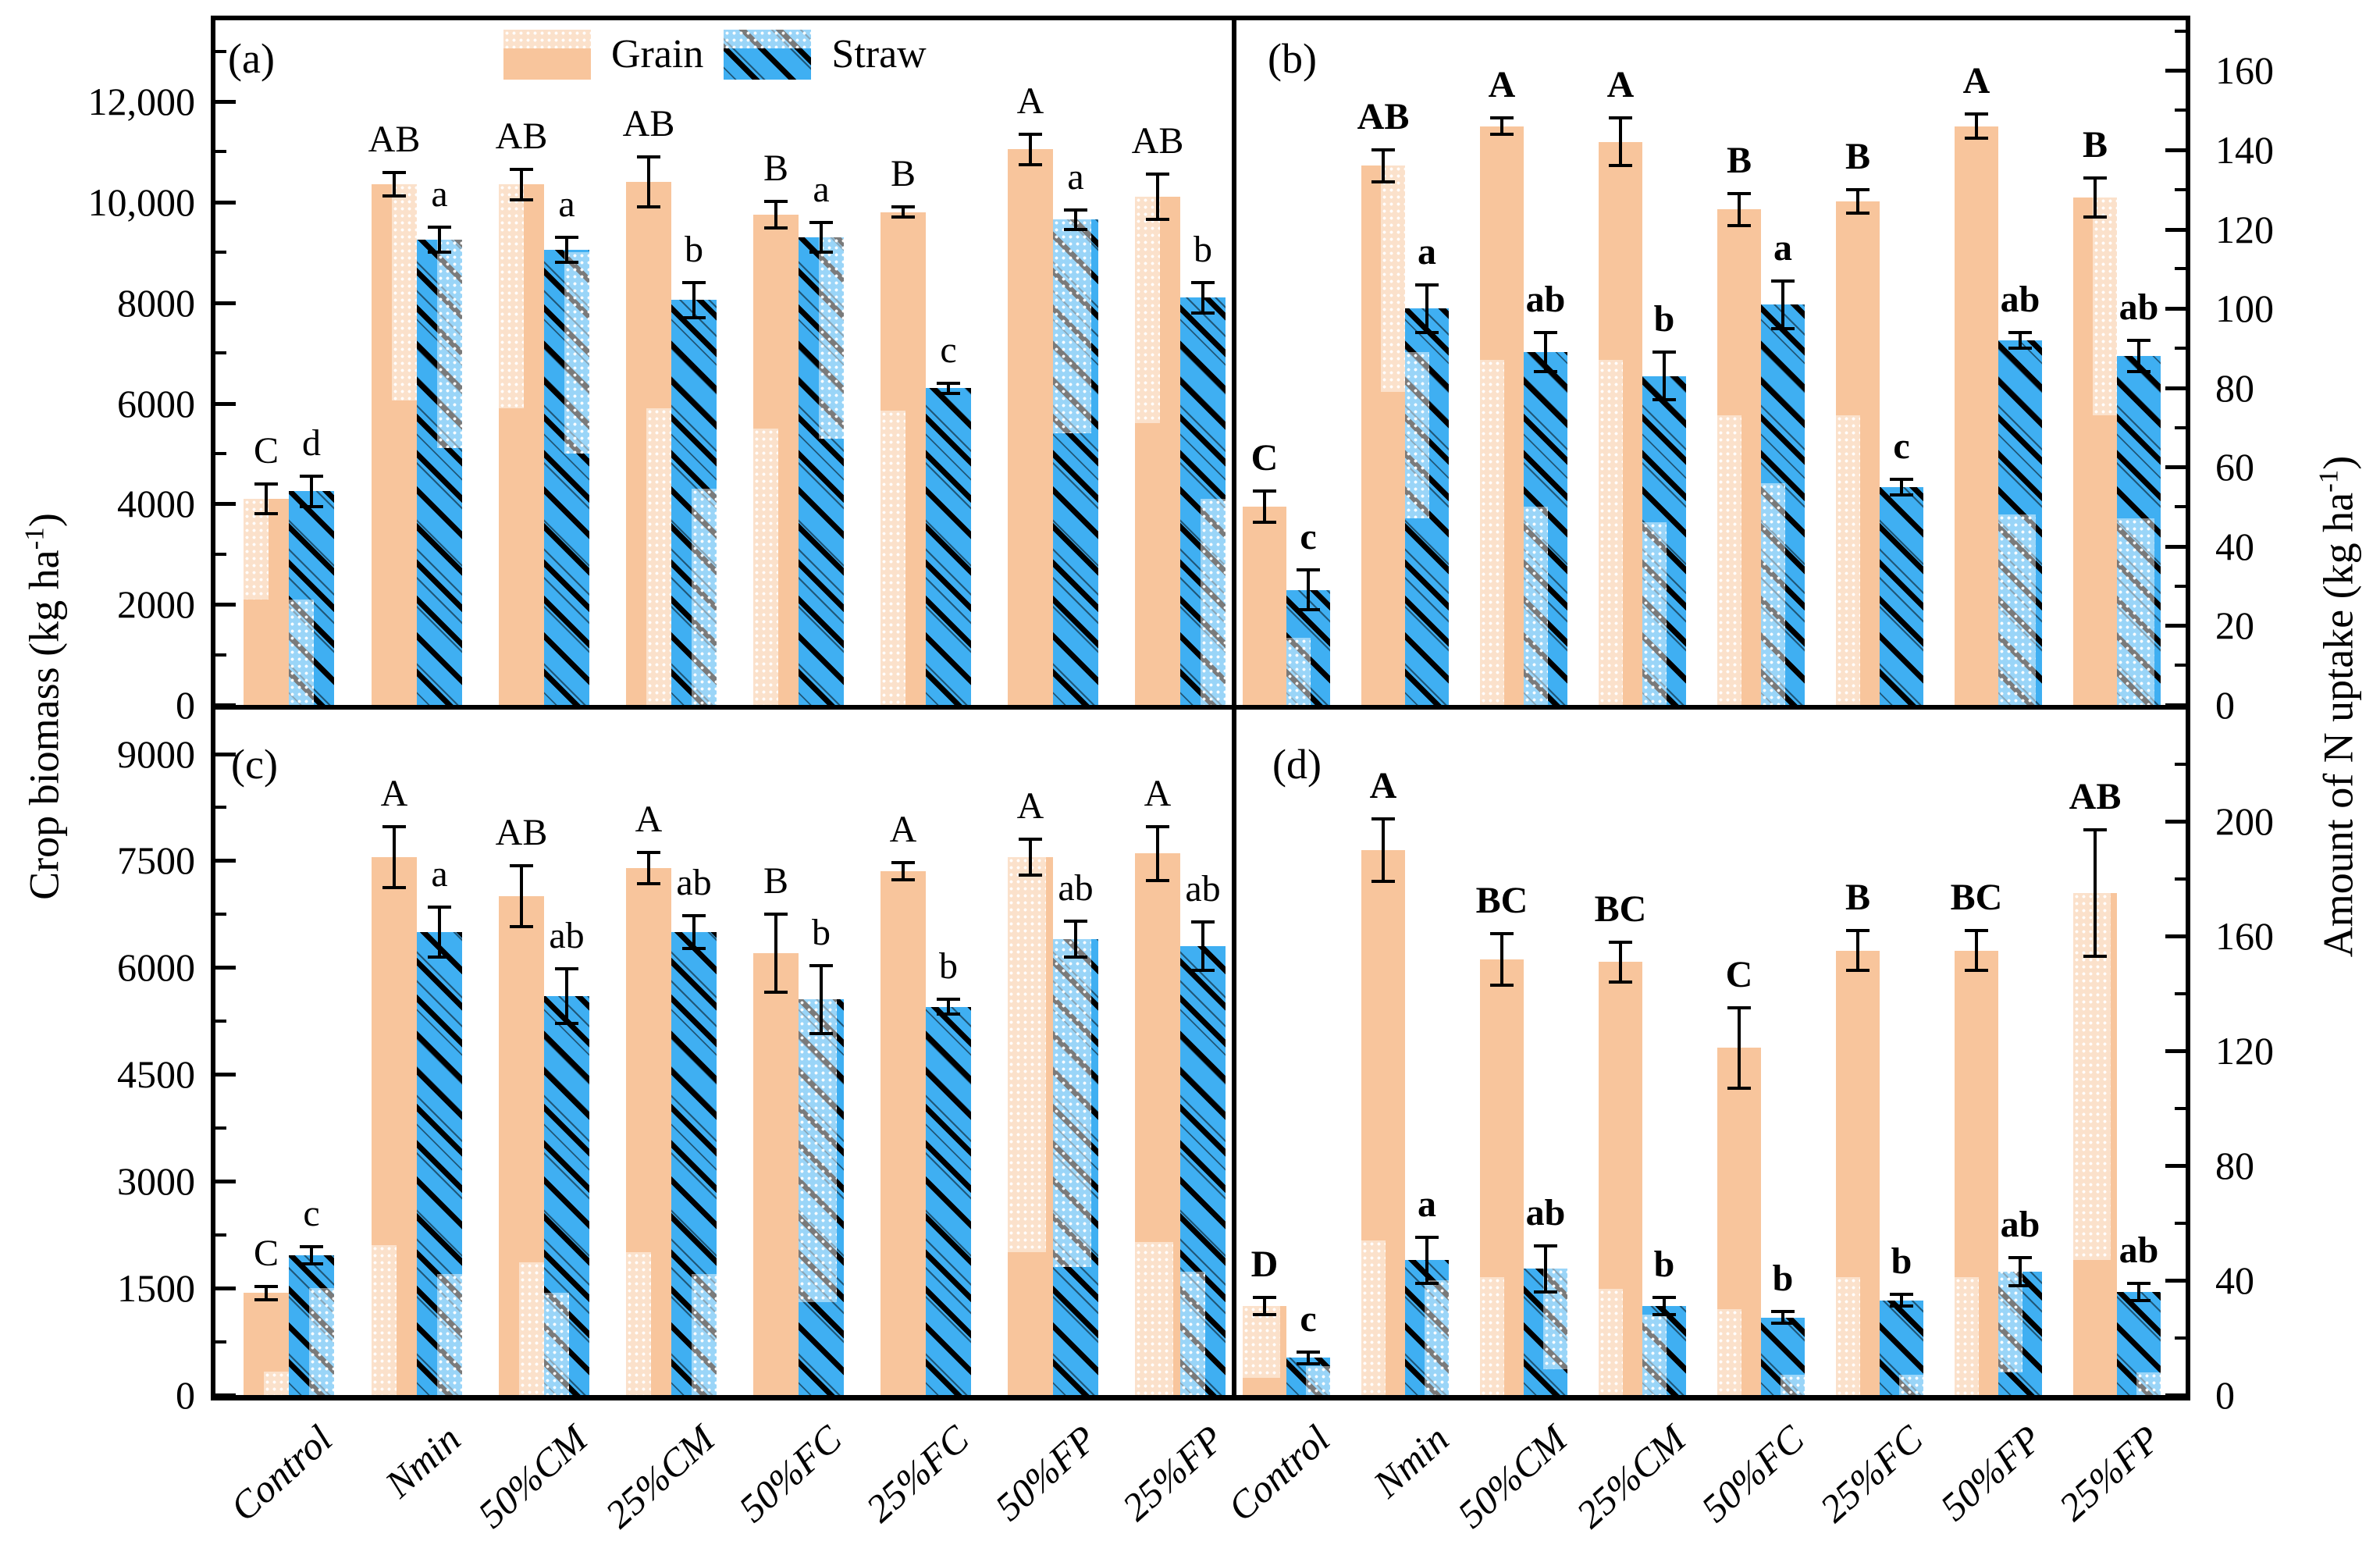  I want to click on legend: Grain Straw, so click(715, 55).